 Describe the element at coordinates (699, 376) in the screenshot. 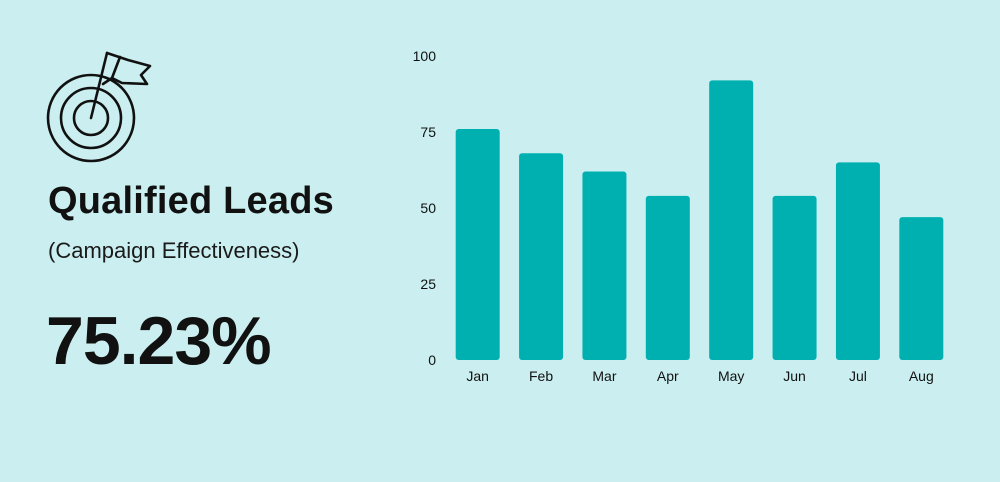

I see `x-axis: Jan Feb Mar Apr May Jun Jul Aug` at that location.